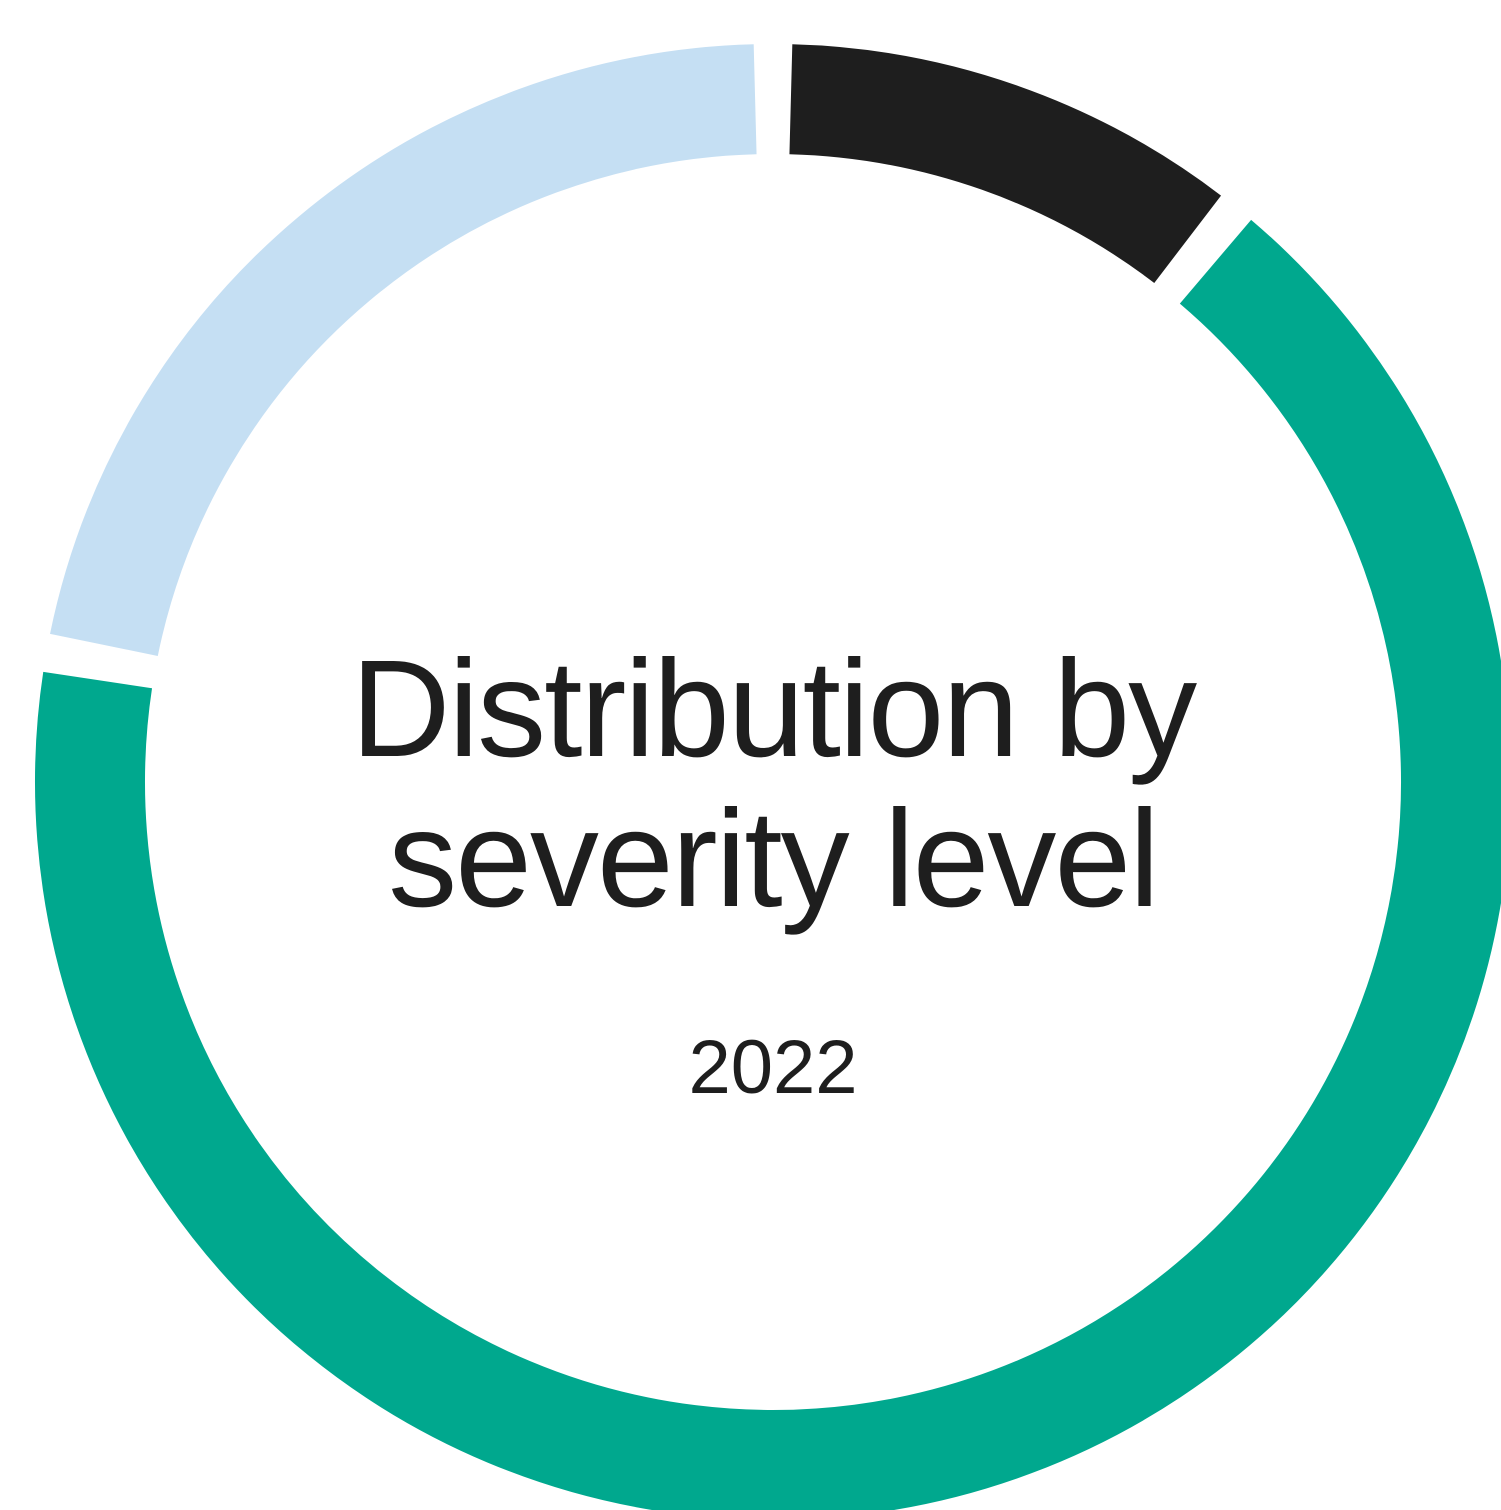 Image resolution: width=1501 pixels, height=1510 pixels. I want to click on chart-title-line-2: severity level, so click(773, 859).